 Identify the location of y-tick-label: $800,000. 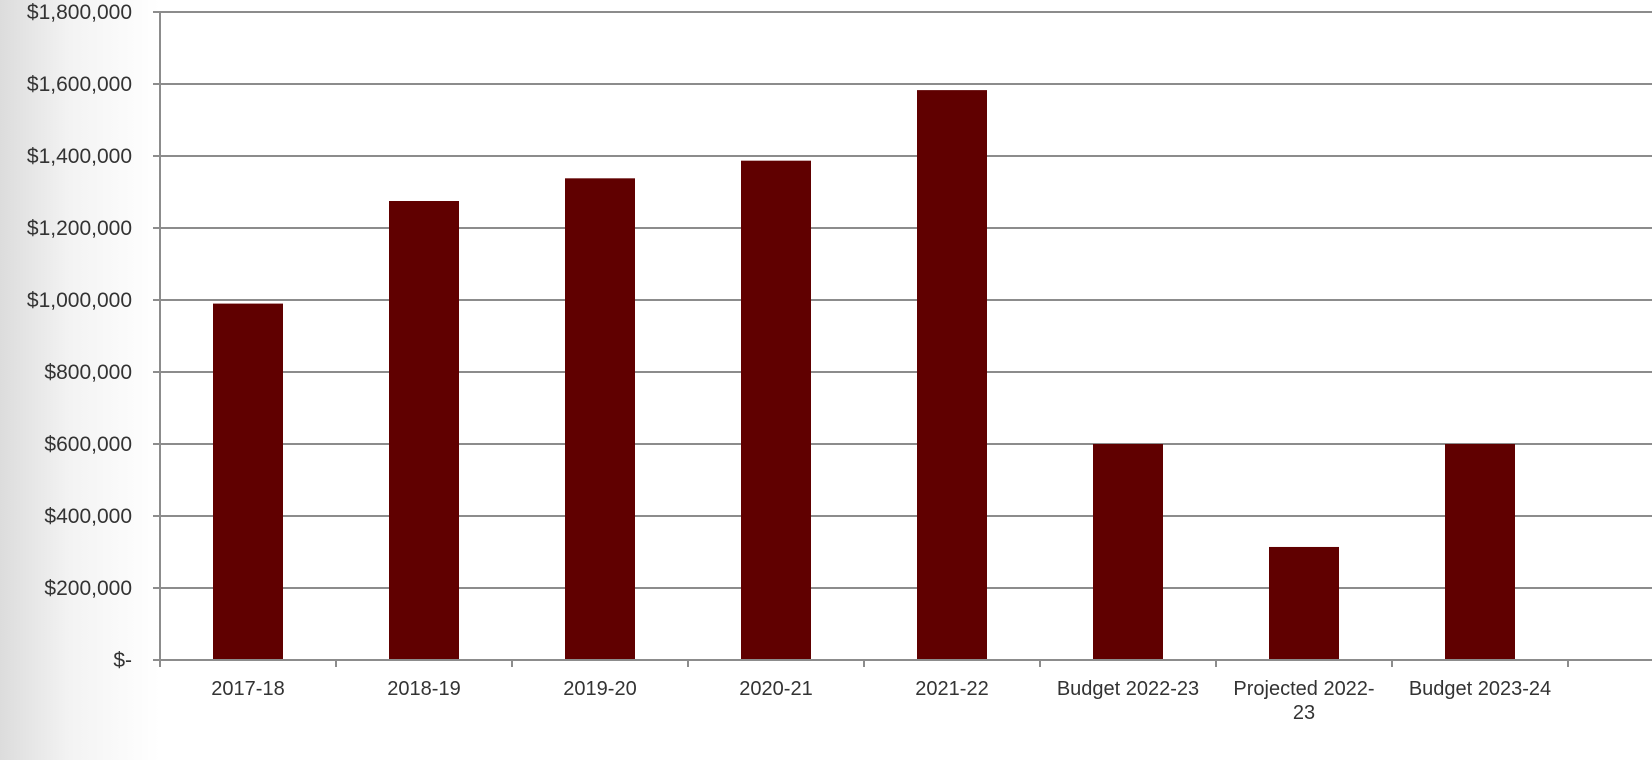
(88, 372).